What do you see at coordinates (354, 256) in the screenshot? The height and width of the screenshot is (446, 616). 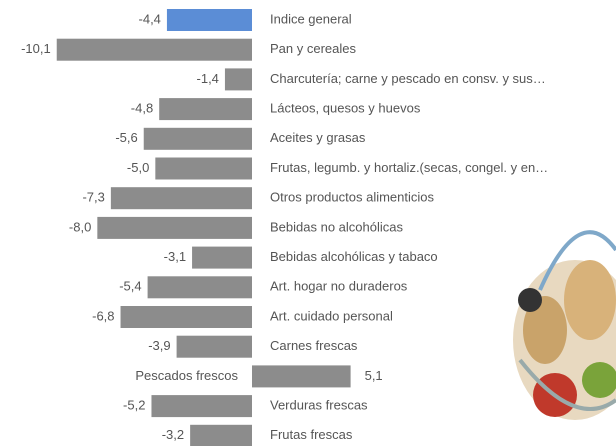 I see `category-label: Bebidas alcohólicas y tabaco` at bounding box center [354, 256].